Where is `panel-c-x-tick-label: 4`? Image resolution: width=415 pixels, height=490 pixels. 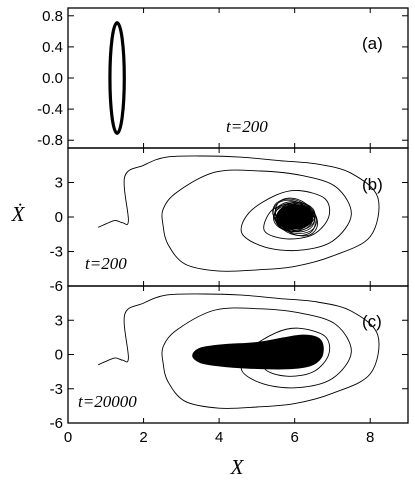 panel-c-x-tick-label: 4 is located at coordinates (219, 437).